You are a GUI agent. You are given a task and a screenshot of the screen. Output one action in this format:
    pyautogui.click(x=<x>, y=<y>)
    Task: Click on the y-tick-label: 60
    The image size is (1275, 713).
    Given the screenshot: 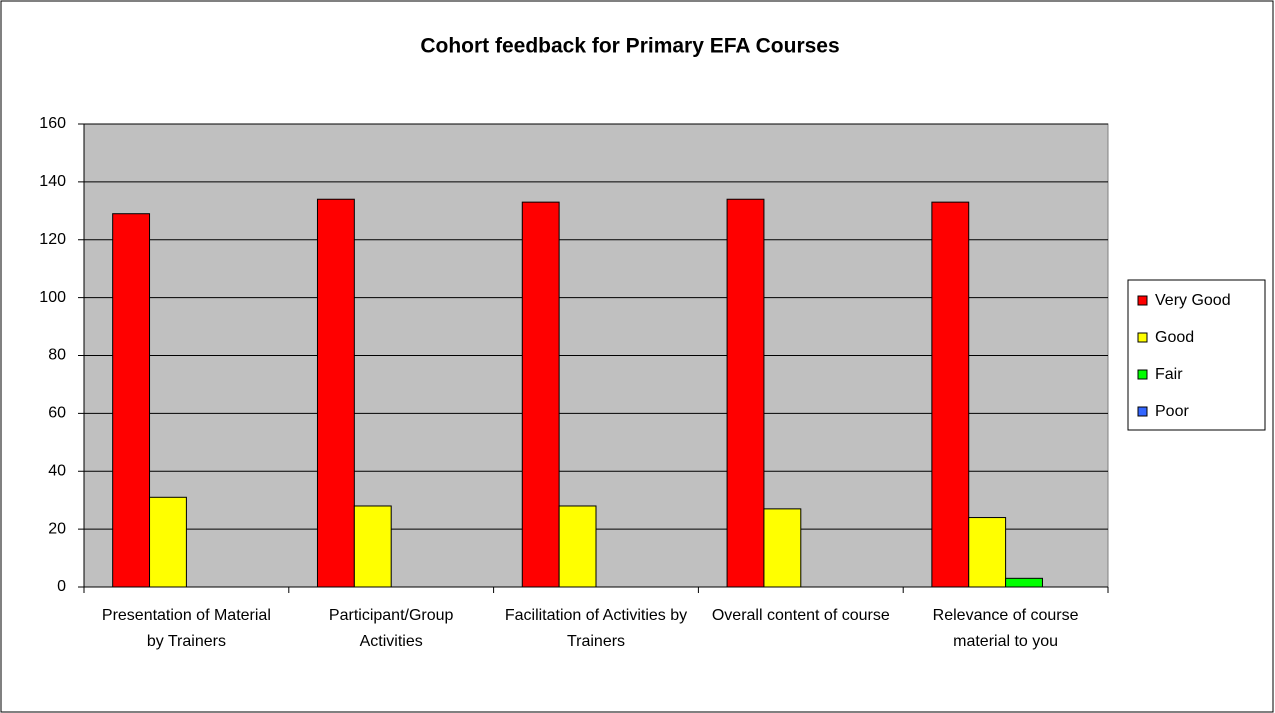 What is the action you would take?
    pyautogui.click(x=57, y=413)
    